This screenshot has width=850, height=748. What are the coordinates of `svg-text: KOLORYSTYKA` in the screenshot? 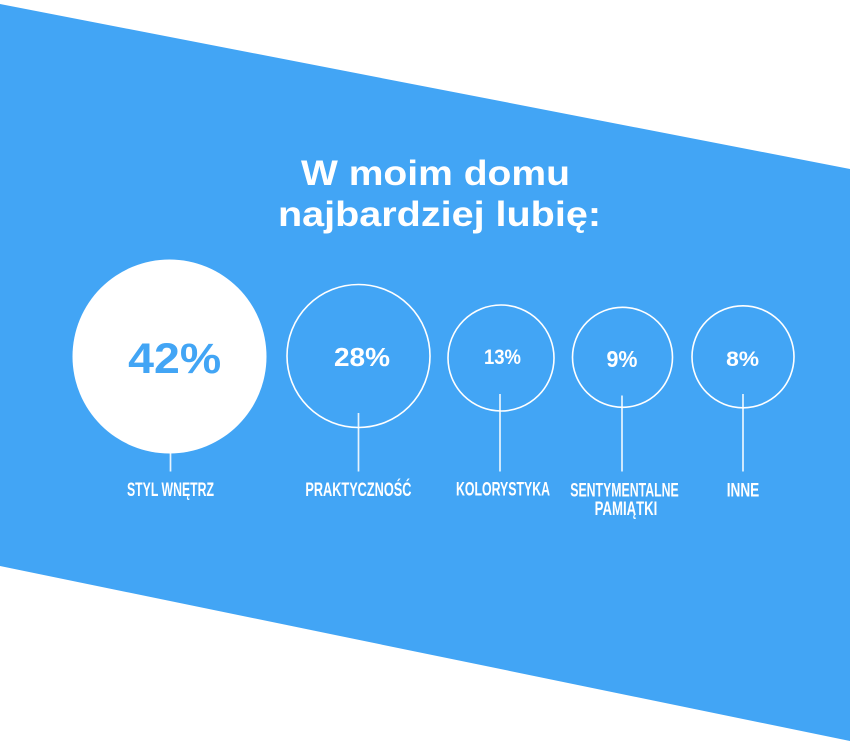 It's located at (503, 490).